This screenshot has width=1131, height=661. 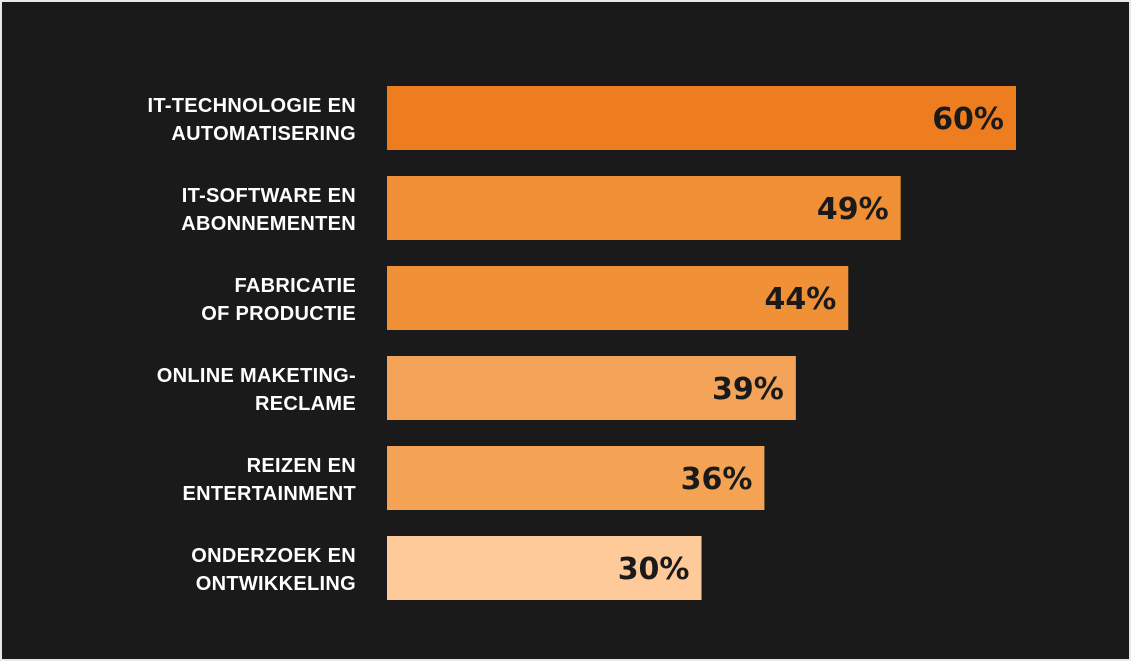 What do you see at coordinates (273, 556) in the screenshot?
I see `category-label-line: ONDERZOEK EN` at bounding box center [273, 556].